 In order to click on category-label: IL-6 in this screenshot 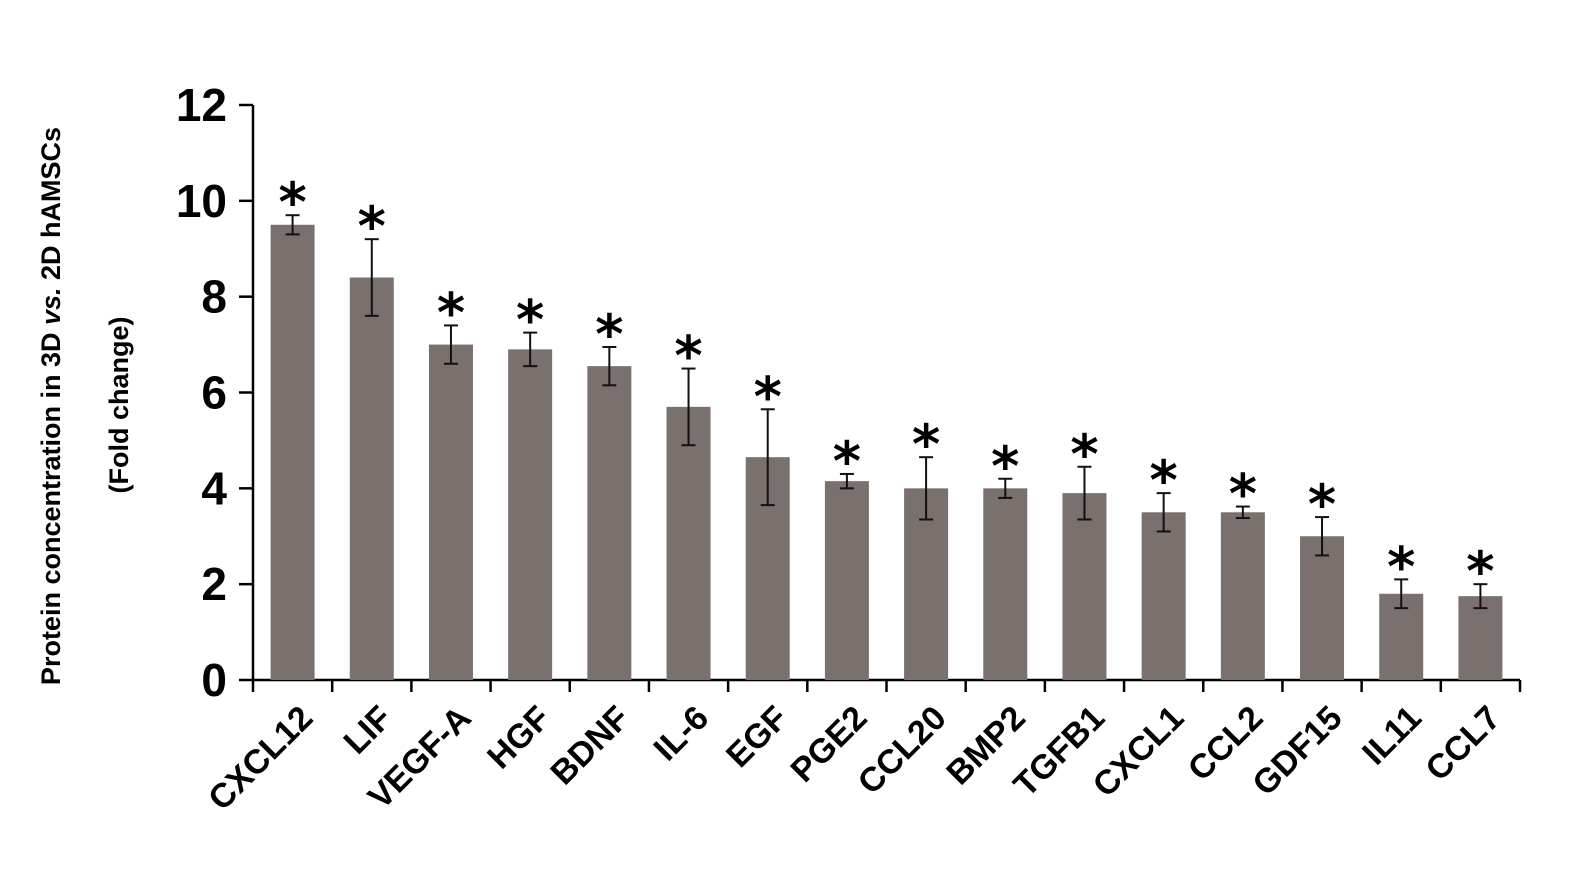, I will do `click(682, 734)`.